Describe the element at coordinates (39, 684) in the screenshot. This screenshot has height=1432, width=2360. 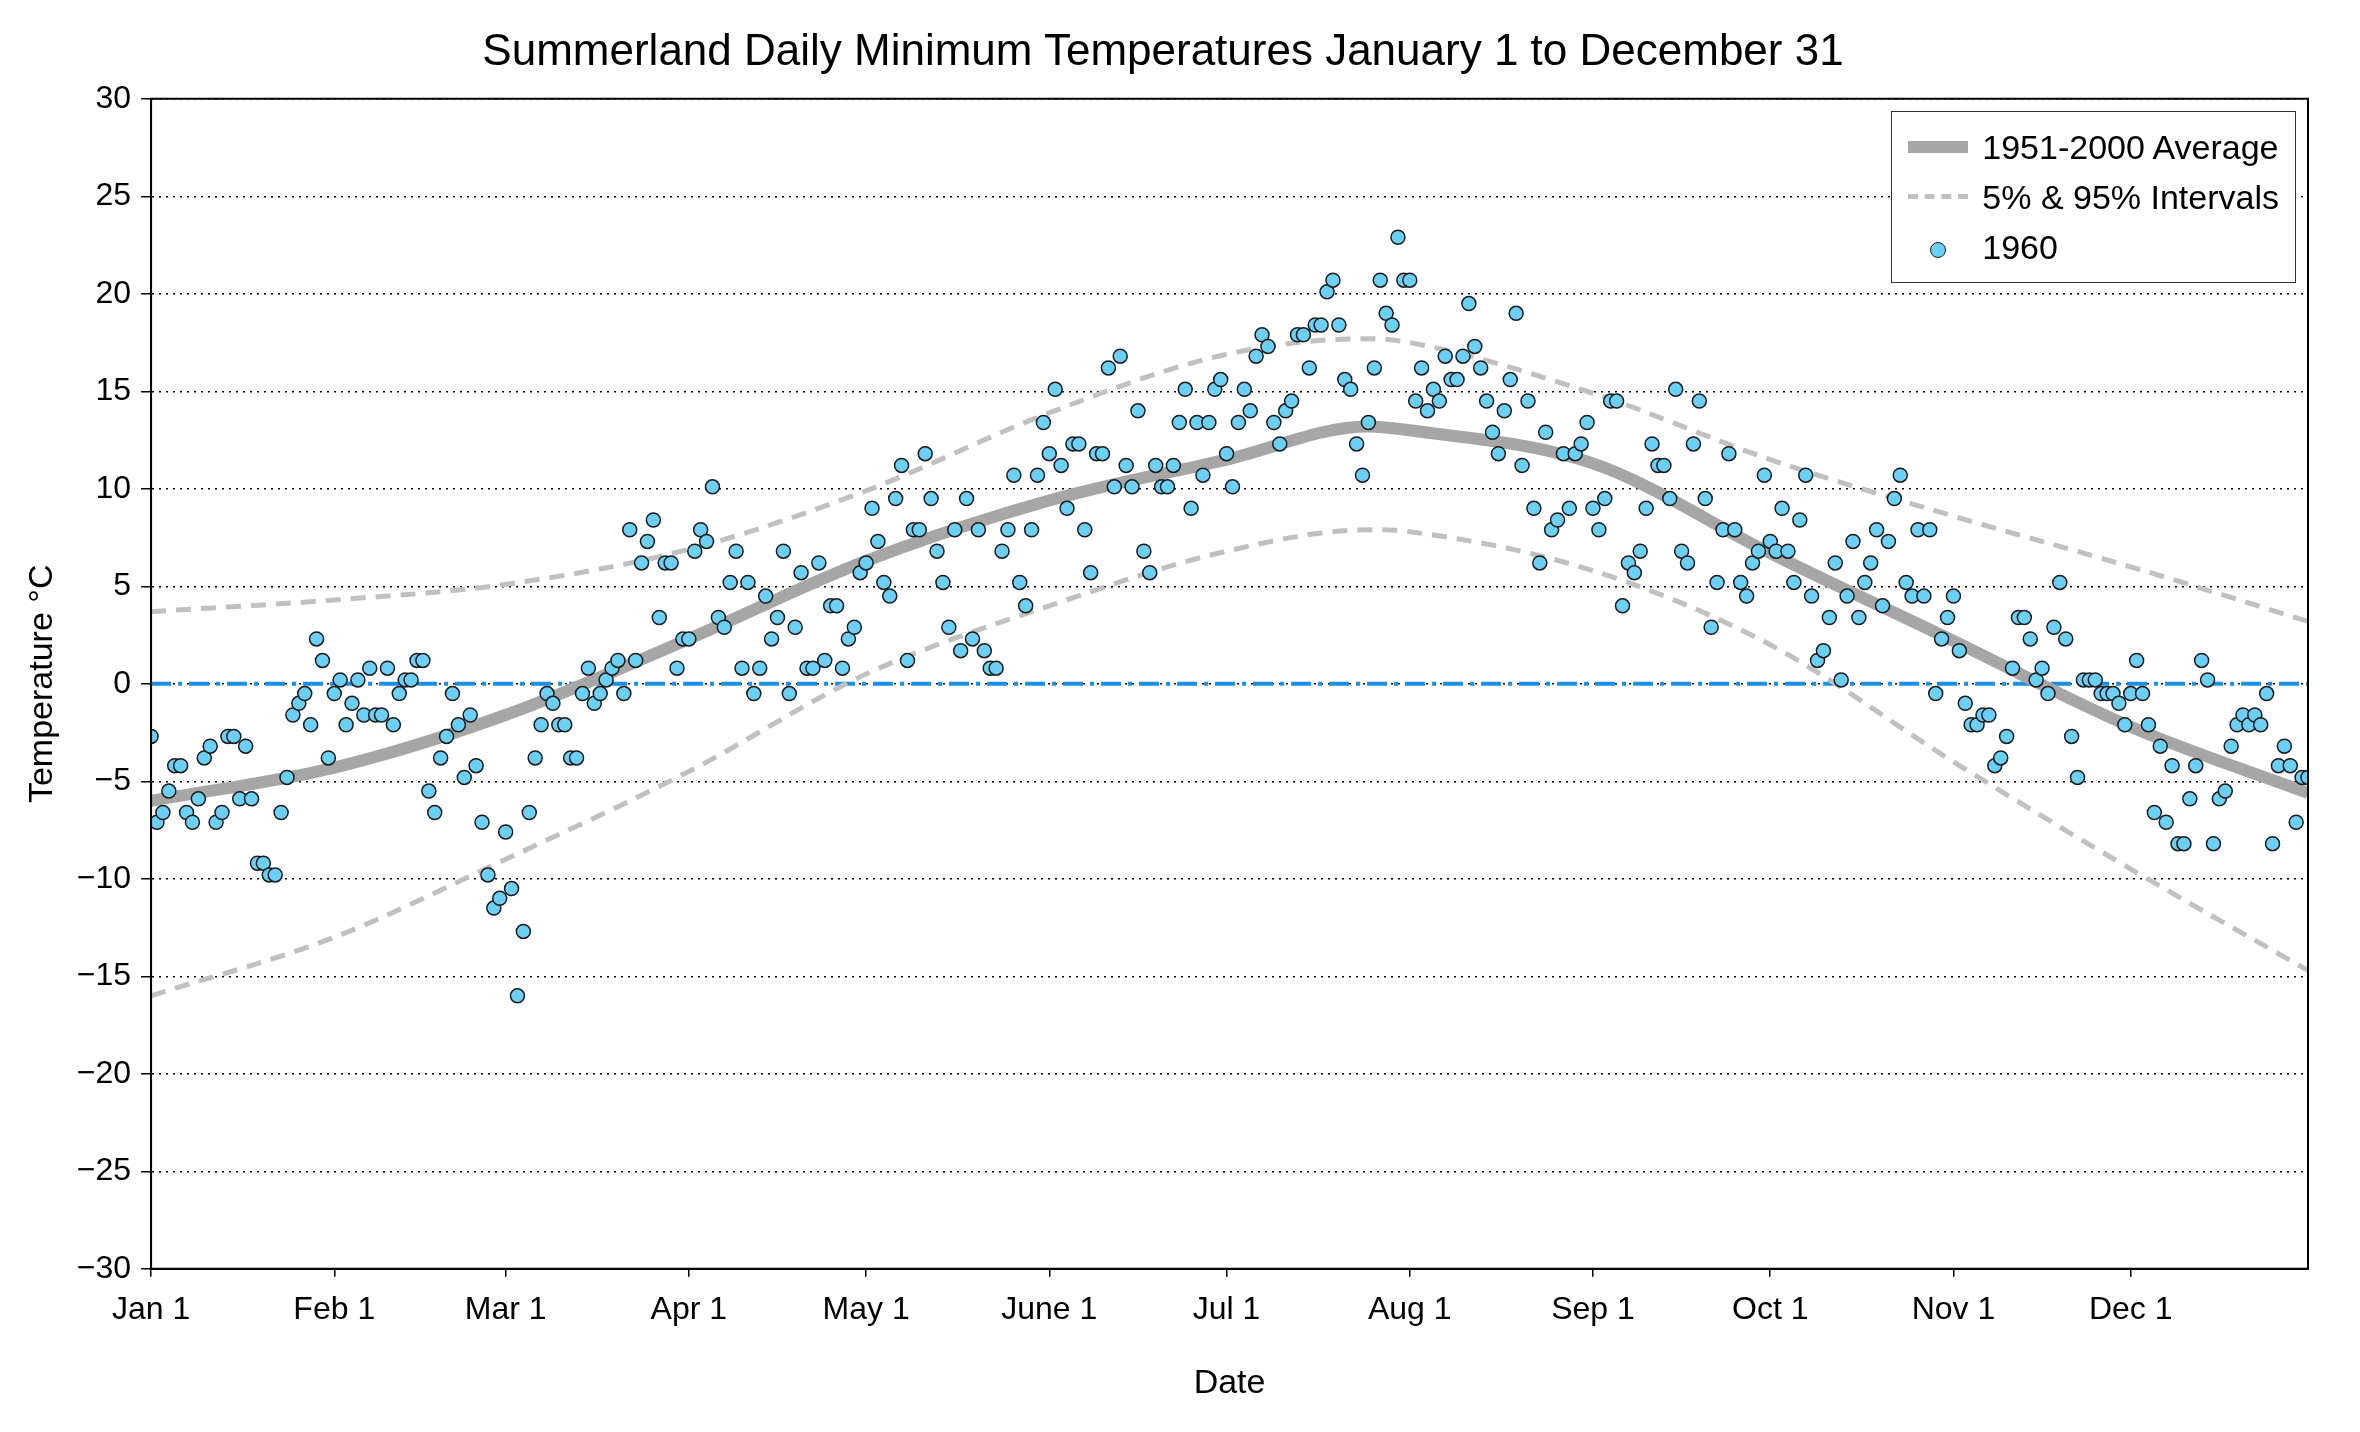
I see `y-axis-title: Temperature °C` at that location.